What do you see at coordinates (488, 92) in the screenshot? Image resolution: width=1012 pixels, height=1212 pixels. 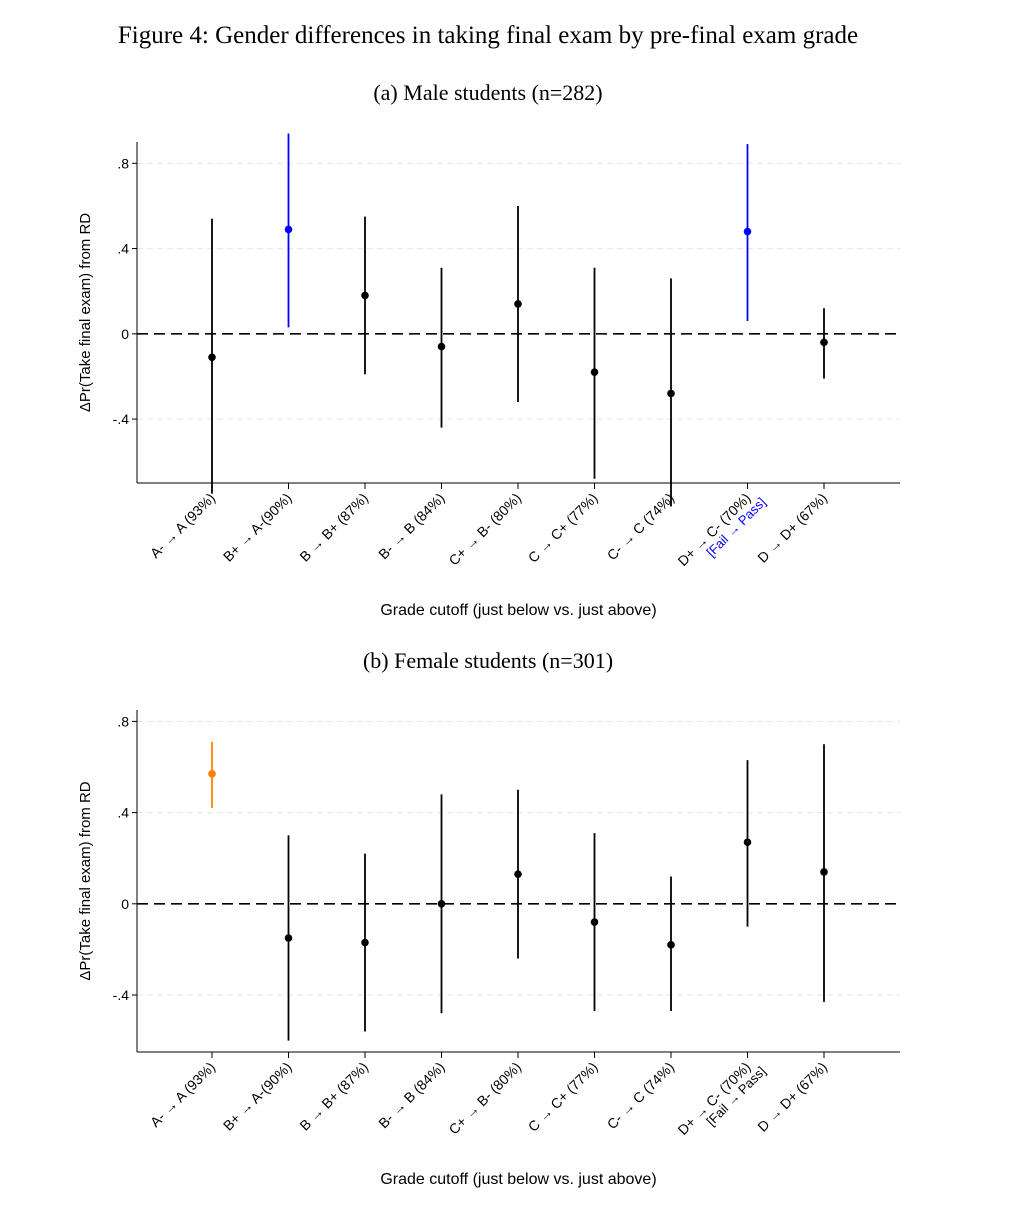 I see `panel-a-title: (a) Male students (n=282)` at bounding box center [488, 92].